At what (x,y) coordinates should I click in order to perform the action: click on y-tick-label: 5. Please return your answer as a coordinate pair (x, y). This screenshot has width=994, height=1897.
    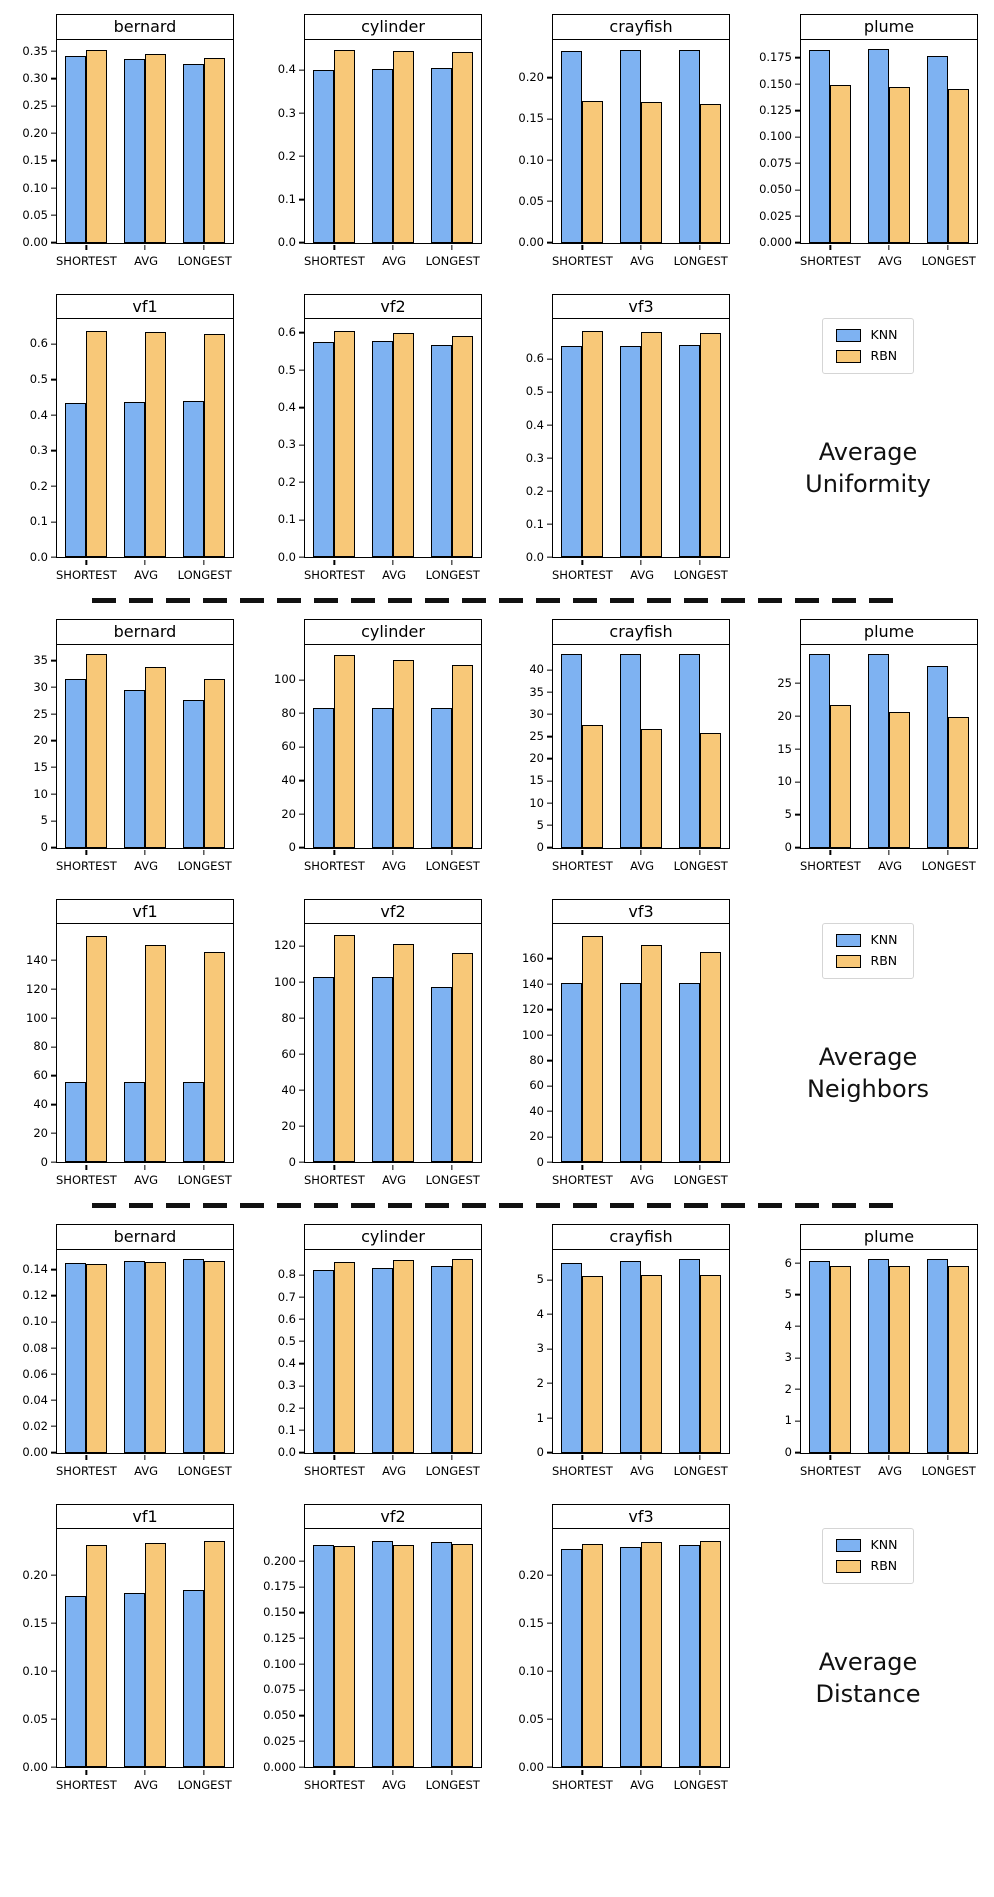
    Looking at the image, I should click on (788, 1293).